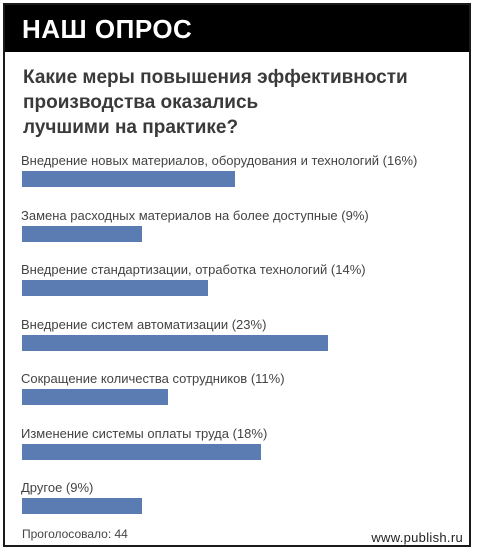 Image resolution: width=478 pixels, height=560 pixels. Describe the element at coordinates (215, 77) in the screenshot. I see `question-line-1: Какие меры повышения эффективности` at that location.